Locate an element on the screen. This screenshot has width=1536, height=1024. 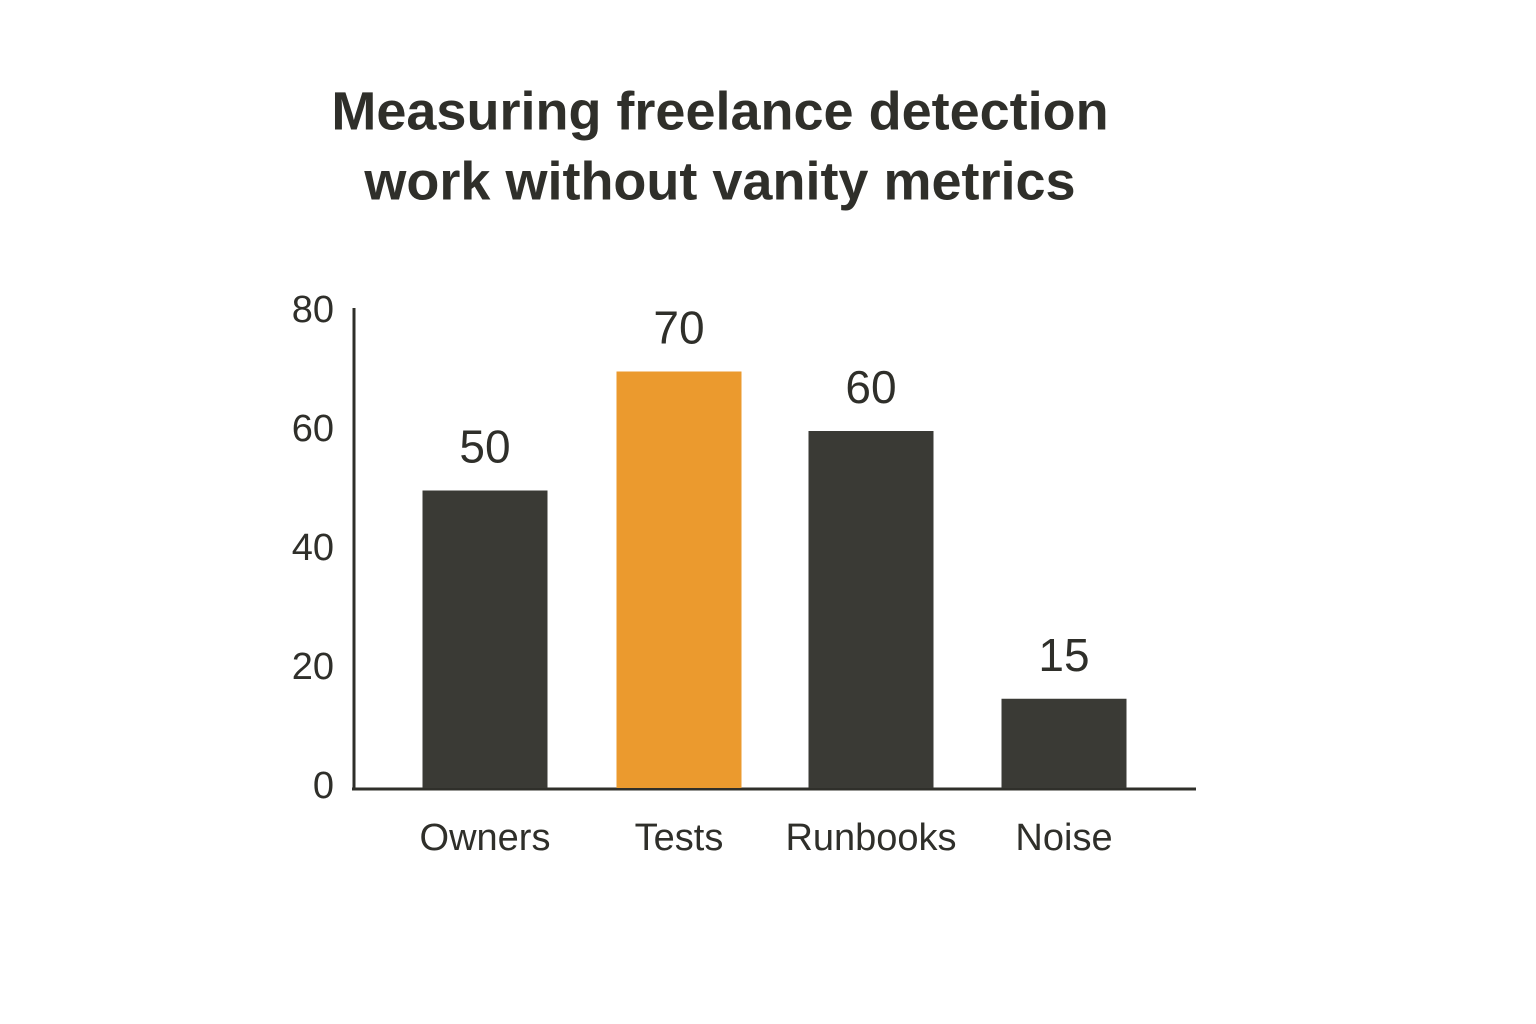
y-tick-label: 0 is located at coordinates (323, 786).